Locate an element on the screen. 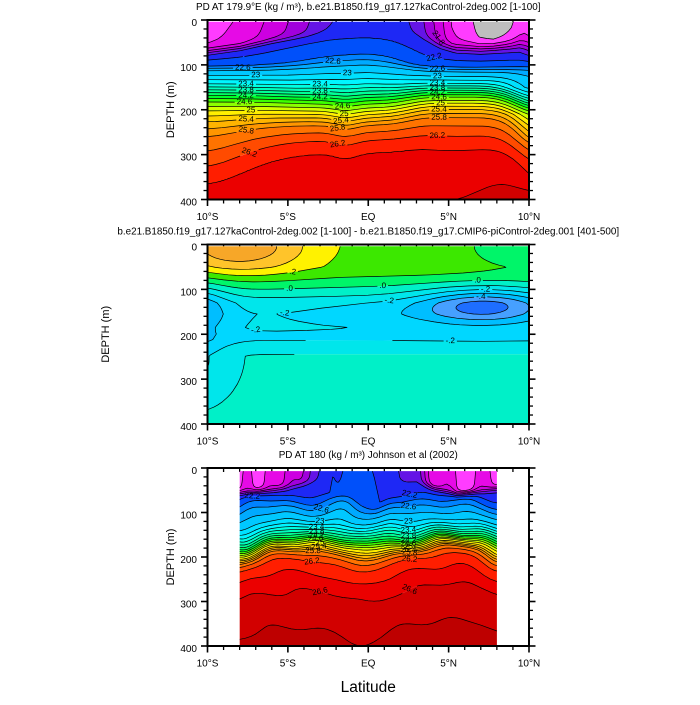  svg-text: .2 is located at coordinates (293, 272).